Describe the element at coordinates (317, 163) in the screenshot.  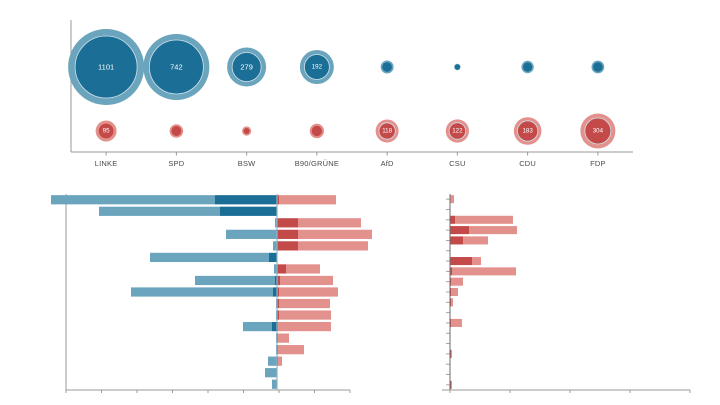
I see `category-label-b90-gr-ne: B90/GRÜNE` at that location.